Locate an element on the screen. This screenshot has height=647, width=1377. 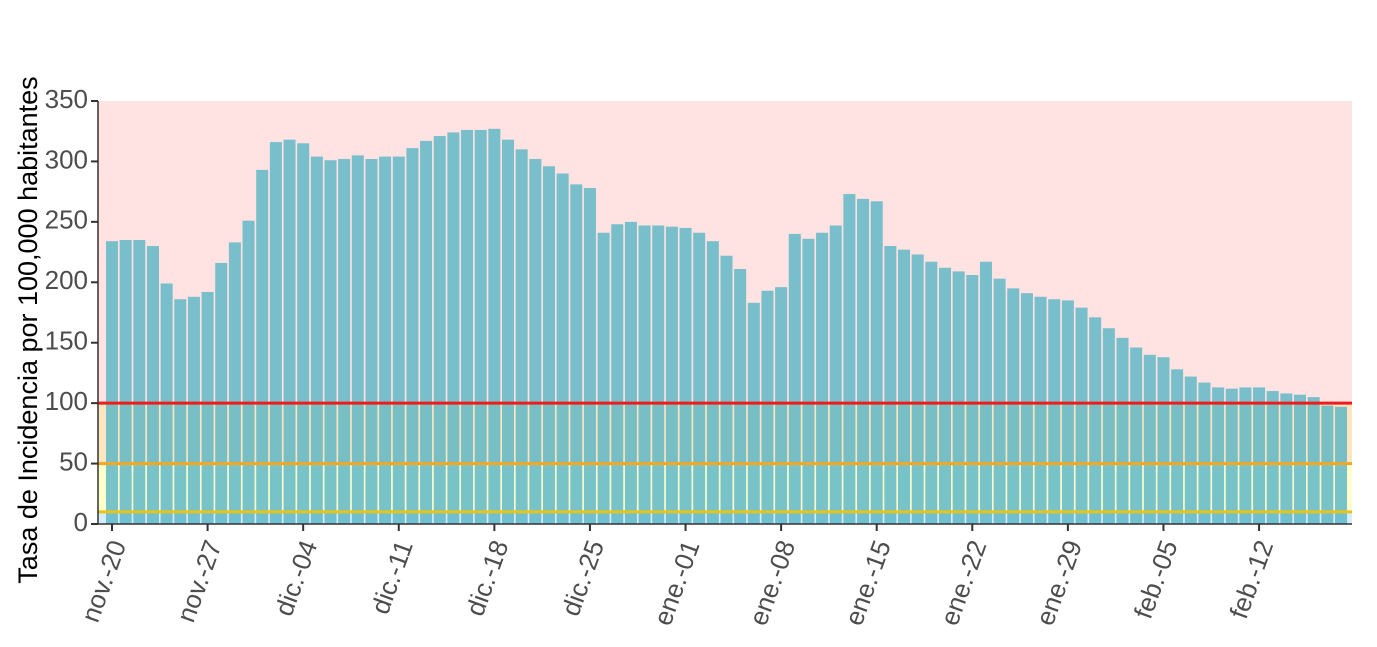
y-tick-label: 350 is located at coordinates (66, 99).